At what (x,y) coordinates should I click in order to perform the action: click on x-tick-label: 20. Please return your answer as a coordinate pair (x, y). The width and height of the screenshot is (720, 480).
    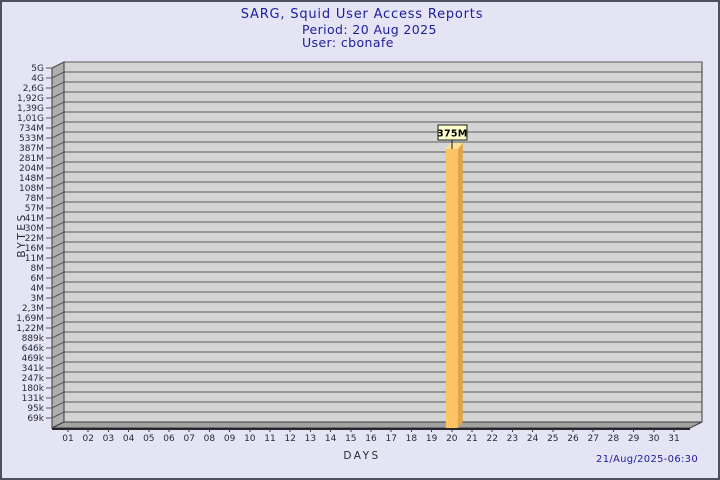
    Looking at the image, I should click on (452, 439).